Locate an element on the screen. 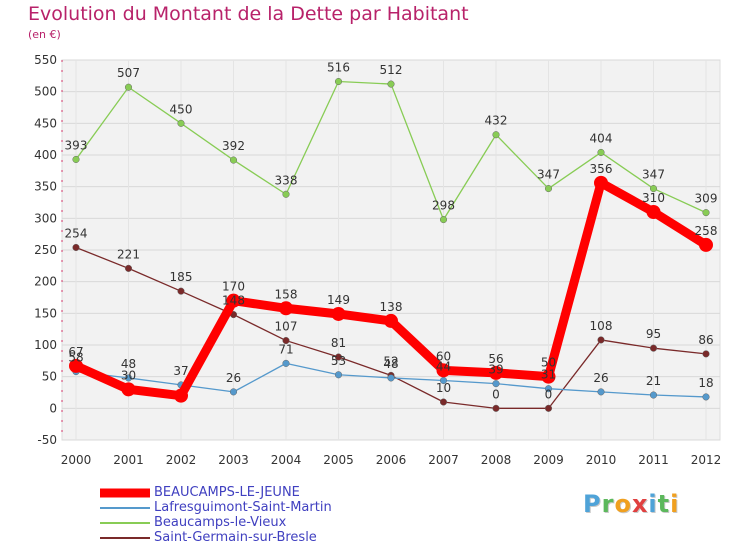 The height and width of the screenshot is (550, 750). x-tick-label: 2009 is located at coordinates (548, 460).